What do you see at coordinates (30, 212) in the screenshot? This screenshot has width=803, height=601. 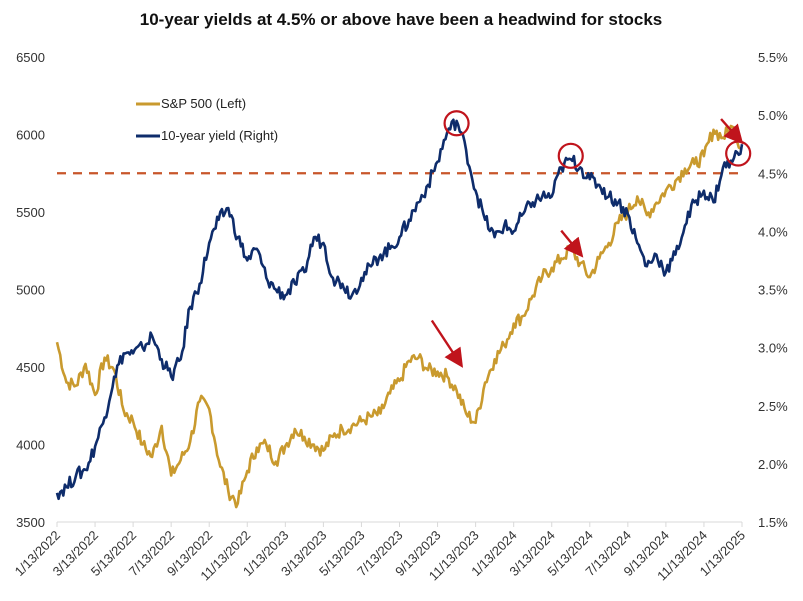 I see `y-left-tick-label: 5500` at bounding box center [30, 212].